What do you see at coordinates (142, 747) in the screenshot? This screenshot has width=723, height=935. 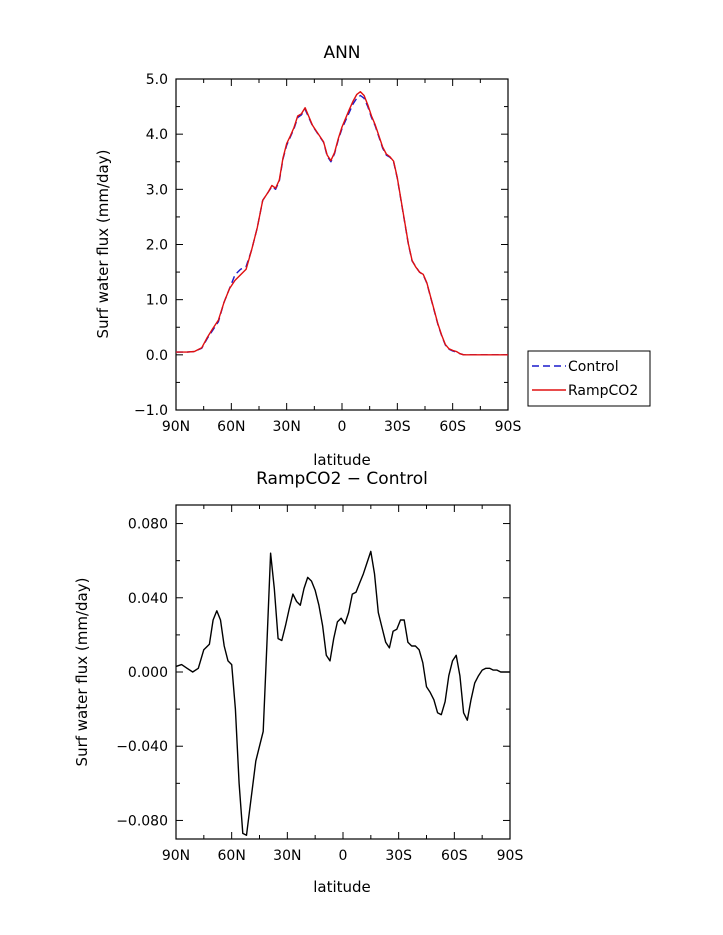 I see `y-tick-label: −0.040` at bounding box center [142, 747].